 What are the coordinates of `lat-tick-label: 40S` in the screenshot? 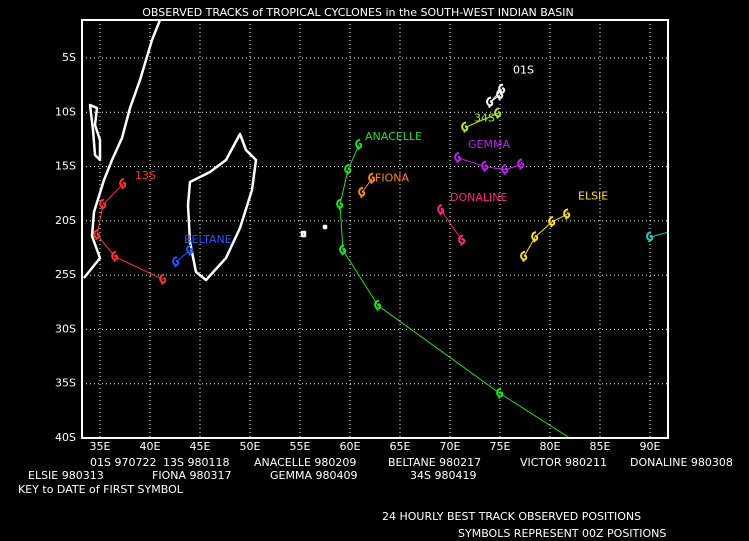 It's located at (65, 437).